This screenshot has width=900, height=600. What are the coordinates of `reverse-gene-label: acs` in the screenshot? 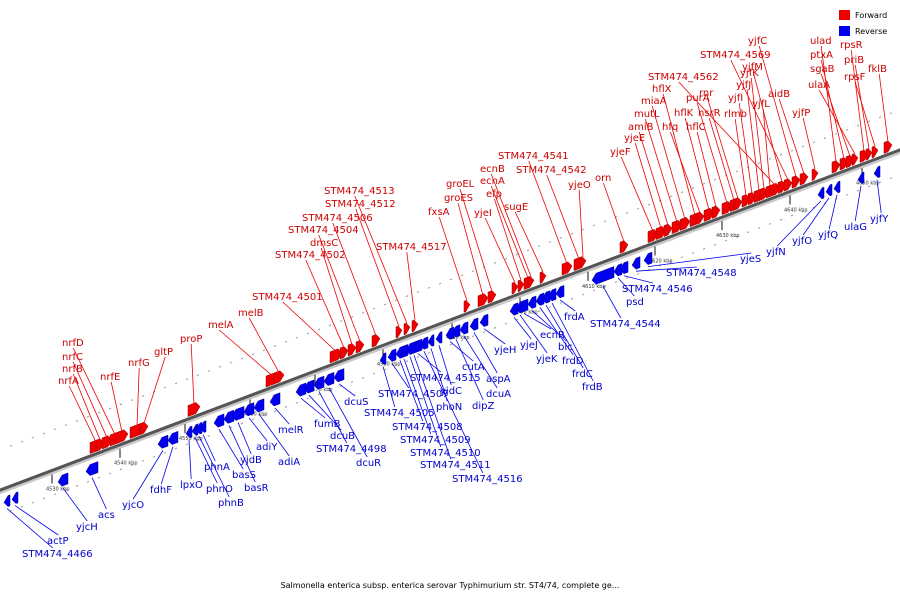 It's located at (106, 515).